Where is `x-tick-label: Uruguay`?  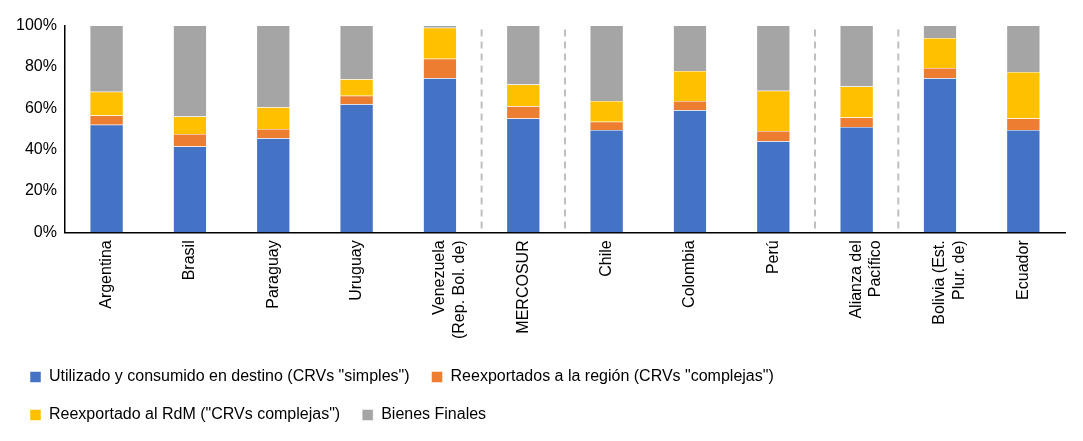
x-tick-label: Uruguay is located at coordinates (356, 270).